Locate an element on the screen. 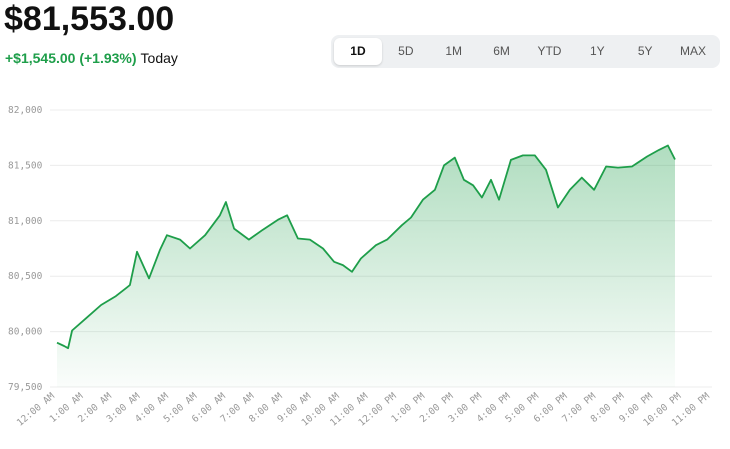 This screenshot has height=449, width=730. period: Today is located at coordinates (159, 58).